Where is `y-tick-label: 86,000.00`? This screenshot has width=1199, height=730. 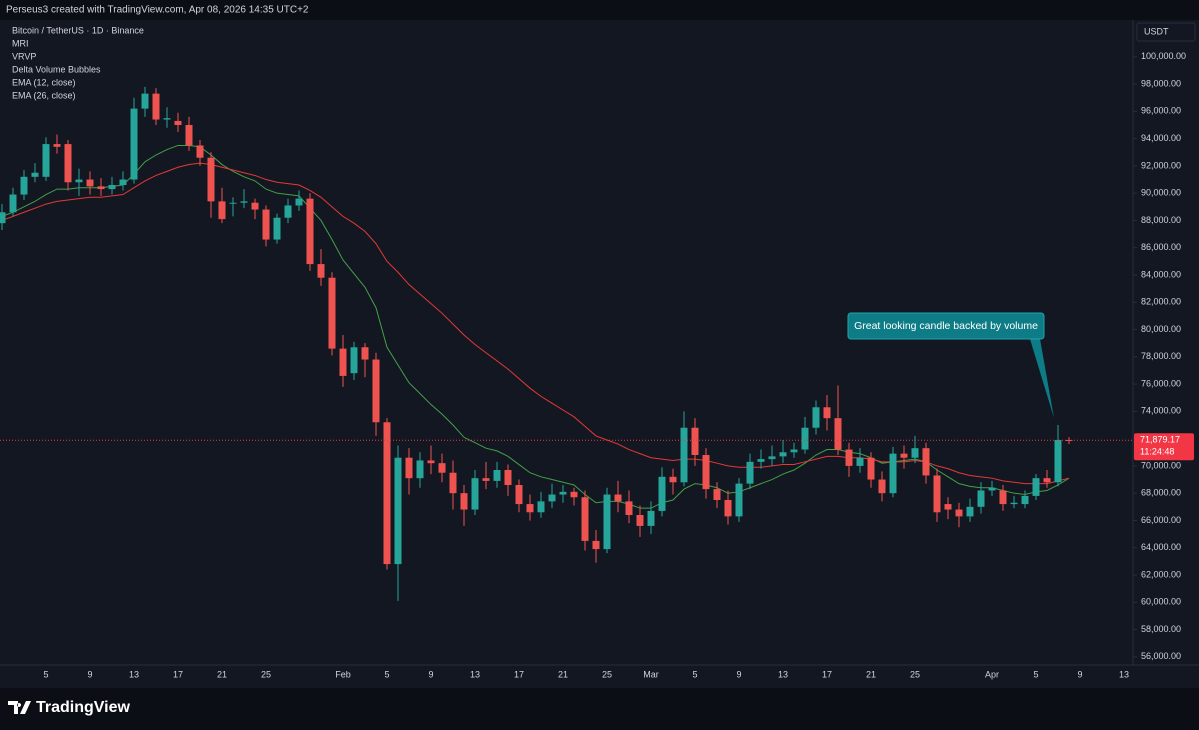 y-tick-label: 86,000.00 is located at coordinates (1161, 247).